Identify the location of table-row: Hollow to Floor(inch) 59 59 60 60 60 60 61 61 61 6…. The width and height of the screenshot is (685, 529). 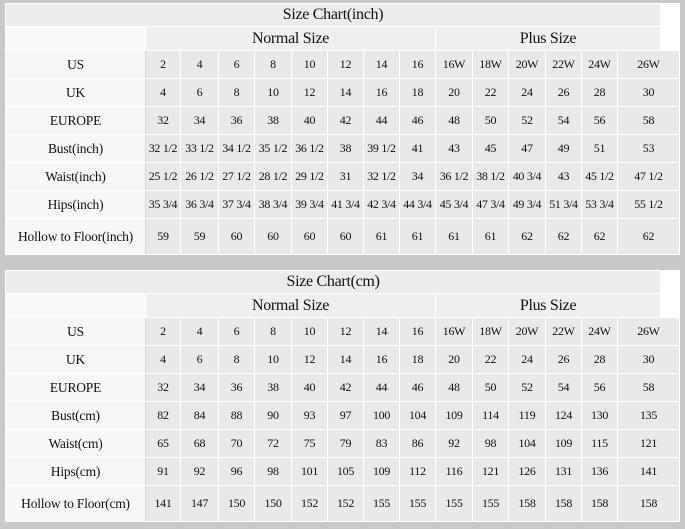
(342, 236).